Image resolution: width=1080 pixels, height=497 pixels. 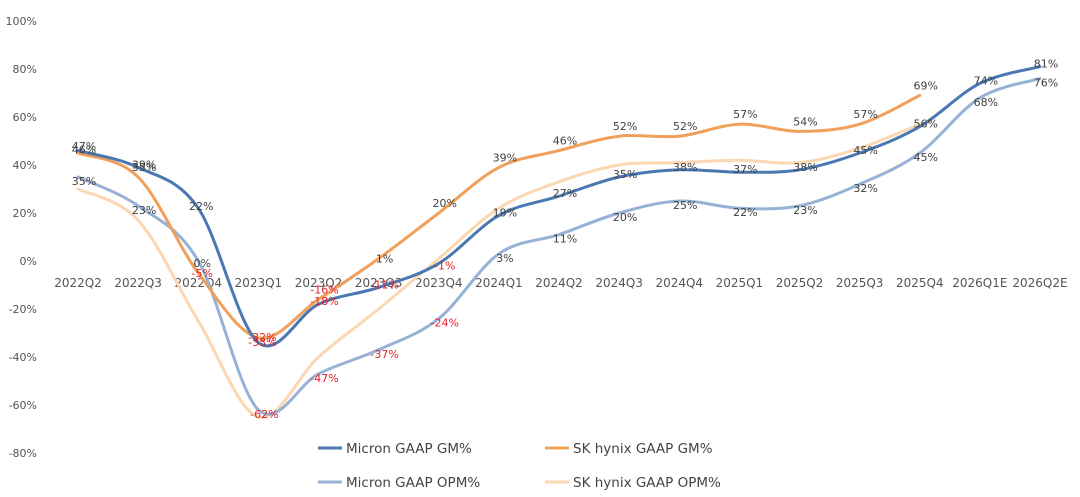 I want to click on data-label: 69%, so click(x=926, y=85).